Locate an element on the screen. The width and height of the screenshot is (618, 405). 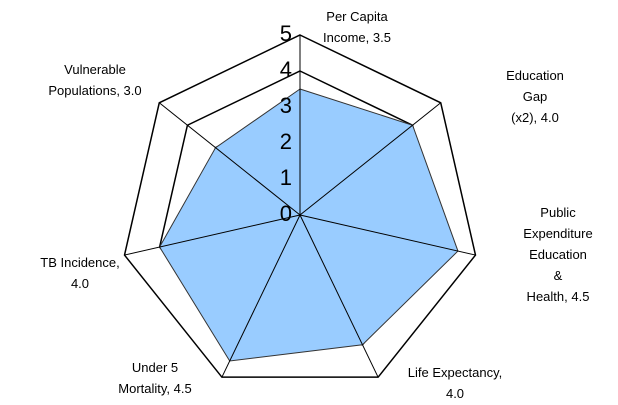
category-label: Per Capita Income, 3.5 is located at coordinates (357, 27).